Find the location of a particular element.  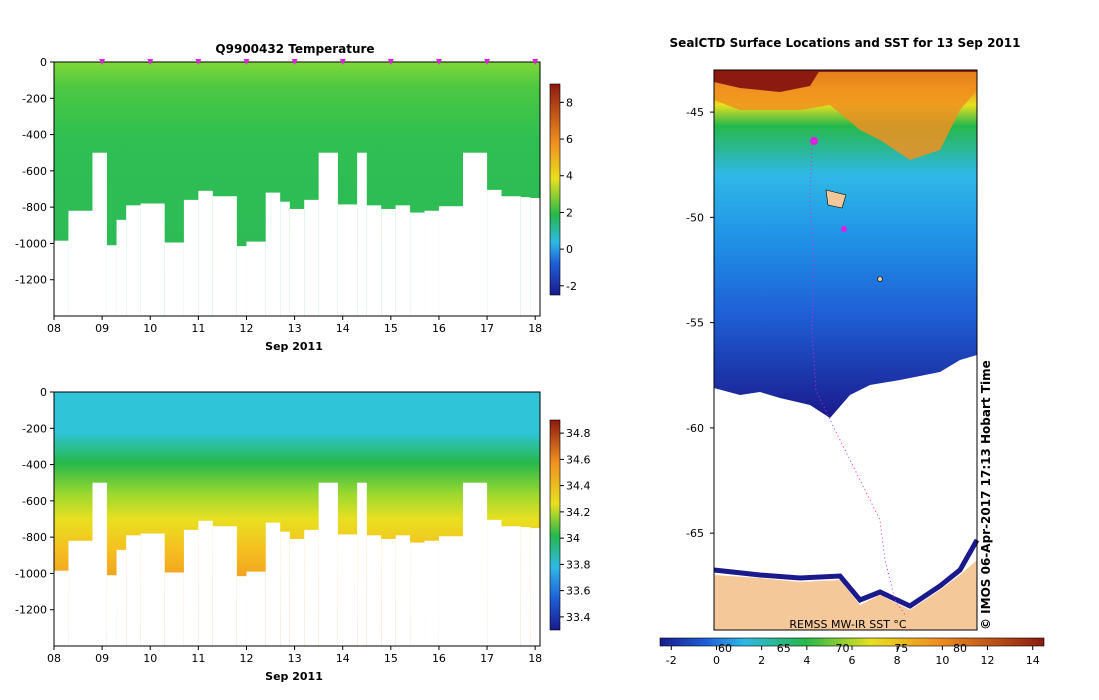

sst-colorbar-secondary-ticks: 60 65 70 75 80 is located at coordinates (842, 648).